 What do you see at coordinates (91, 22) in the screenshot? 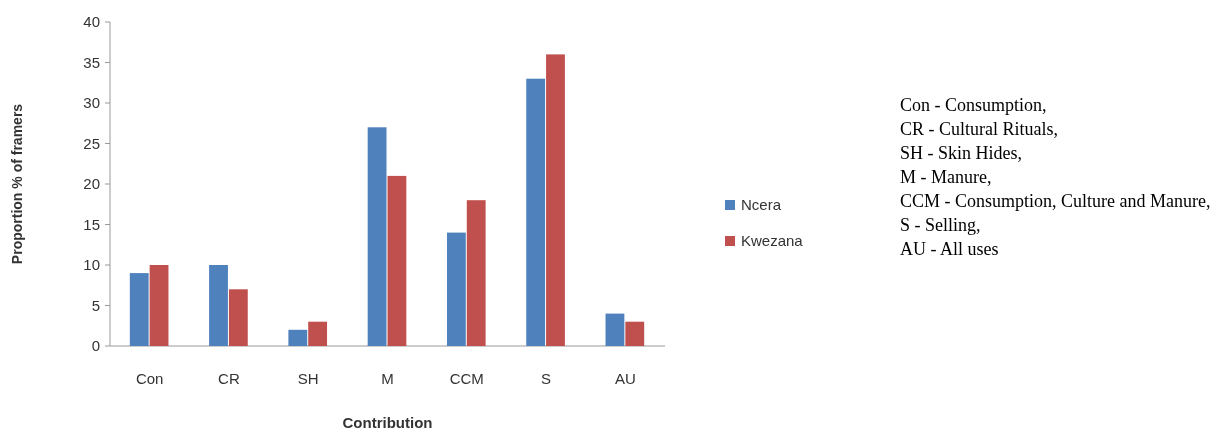
I see `y-tick-label: 40` at bounding box center [91, 22].